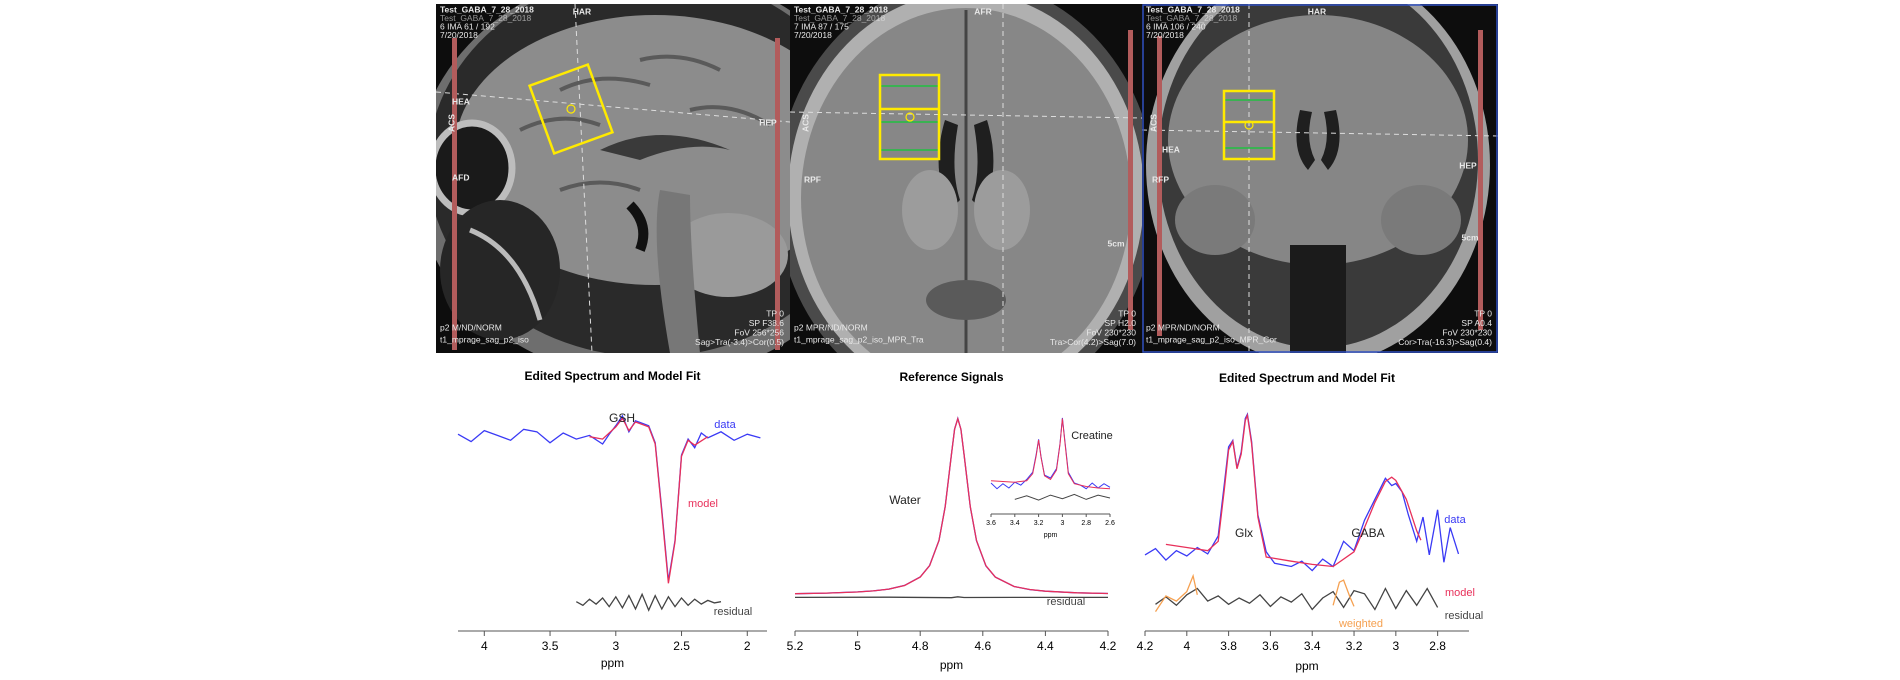 This screenshot has width=1900, height=680. Describe the element at coordinates (1317, 11) in the screenshot. I see `orientation-top: HAR` at that location.